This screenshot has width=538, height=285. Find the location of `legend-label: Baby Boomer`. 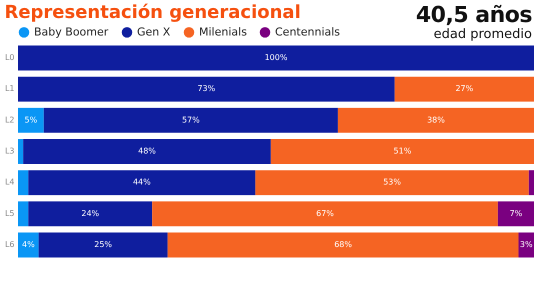

legend-label: Baby Boomer is located at coordinates (71, 31).